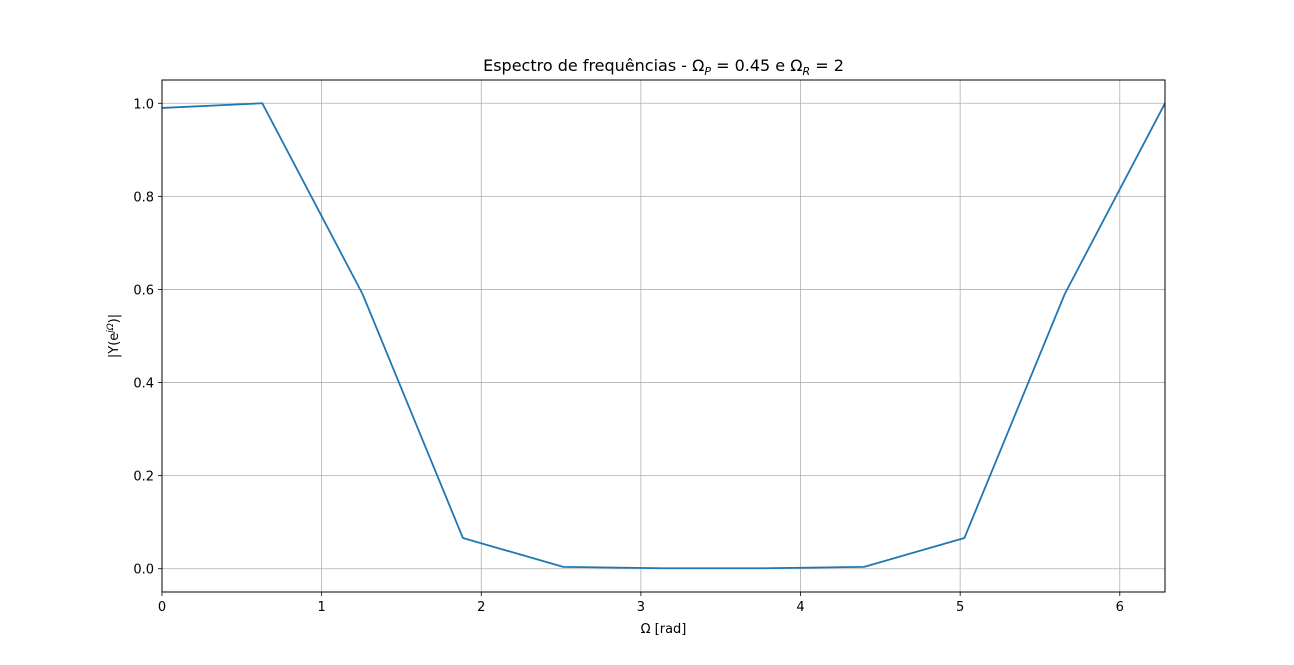  Describe the element at coordinates (800, 607) in the screenshot. I see `x-tick-label: 4` at that location.